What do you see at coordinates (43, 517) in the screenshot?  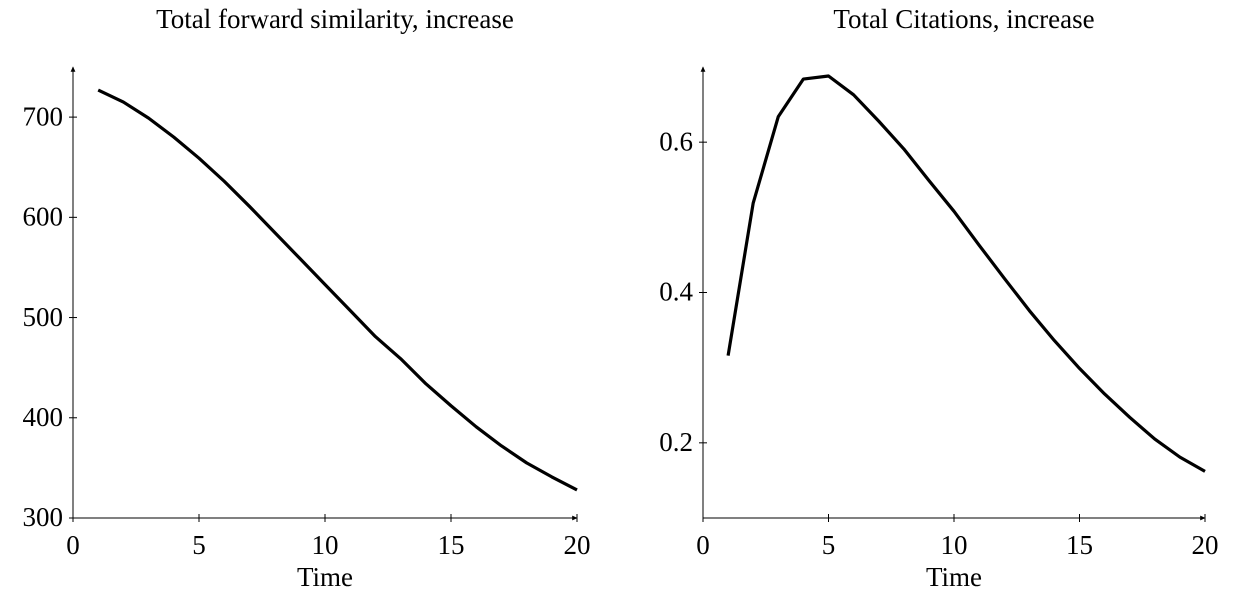 I see `y-tick-label: 300` at bounding box center [43, 517].